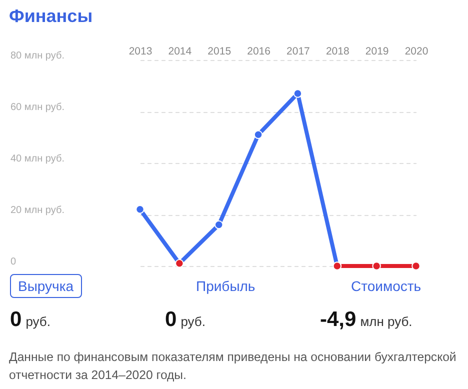  What do you see at coordinates (416, 52) in the screenshot?
I see `x-tick-label: 2020` at bounding box center [416, 52].